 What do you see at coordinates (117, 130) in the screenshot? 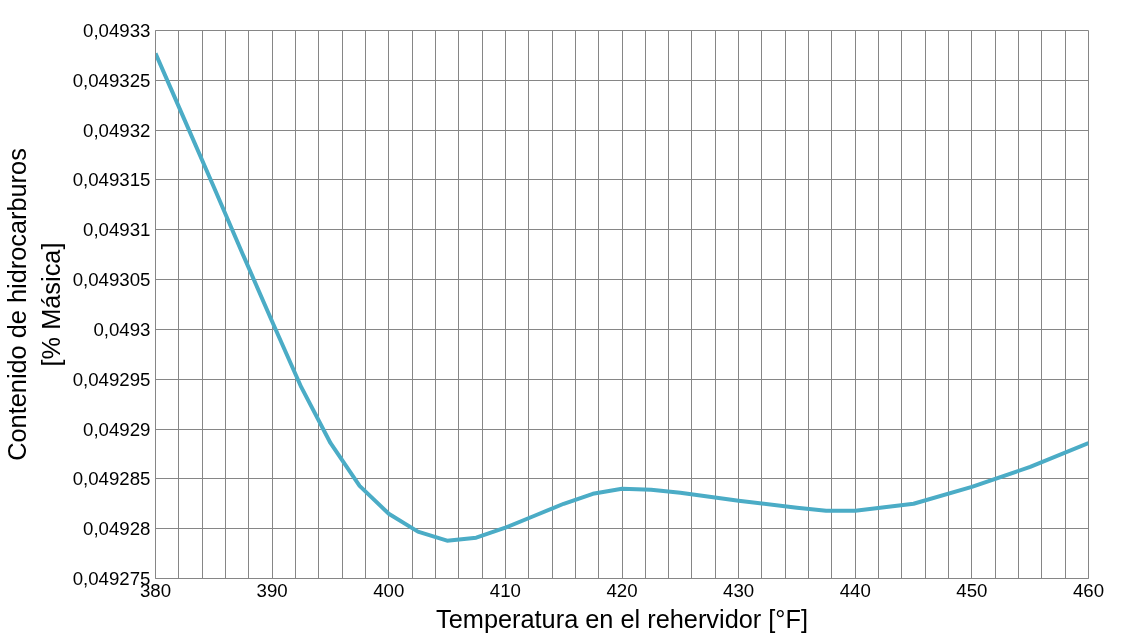
I see `y-tick-label: 0,04932` at bounding box center [117, 130].